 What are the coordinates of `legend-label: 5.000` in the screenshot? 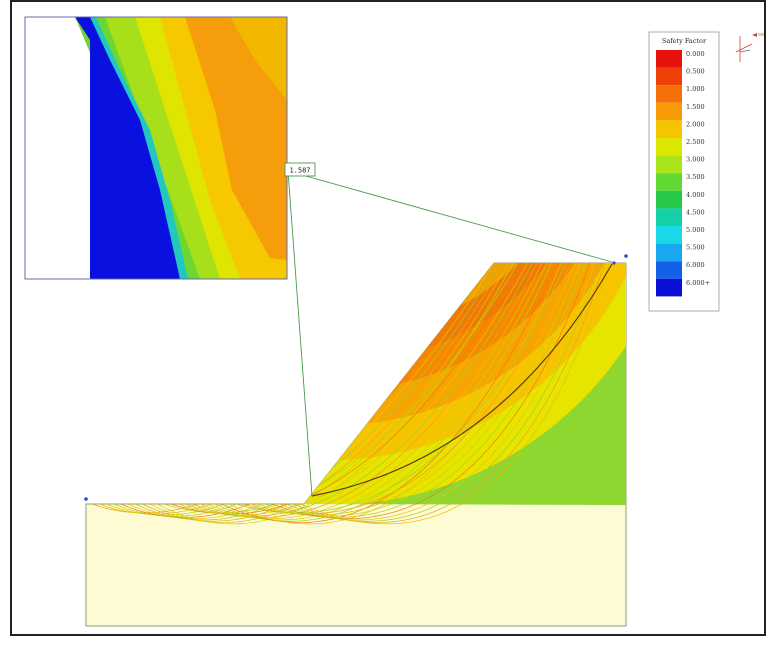 It's located at (695, 230).